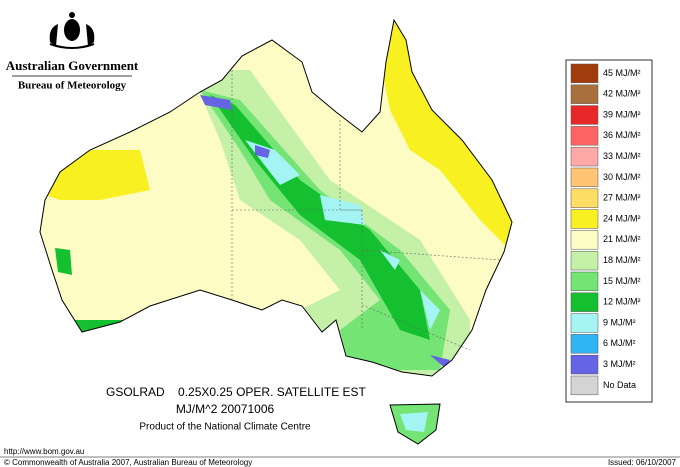  Describe the element at coordinates (414, 422) in the screenshot. I see `tasmania-low` at that location.